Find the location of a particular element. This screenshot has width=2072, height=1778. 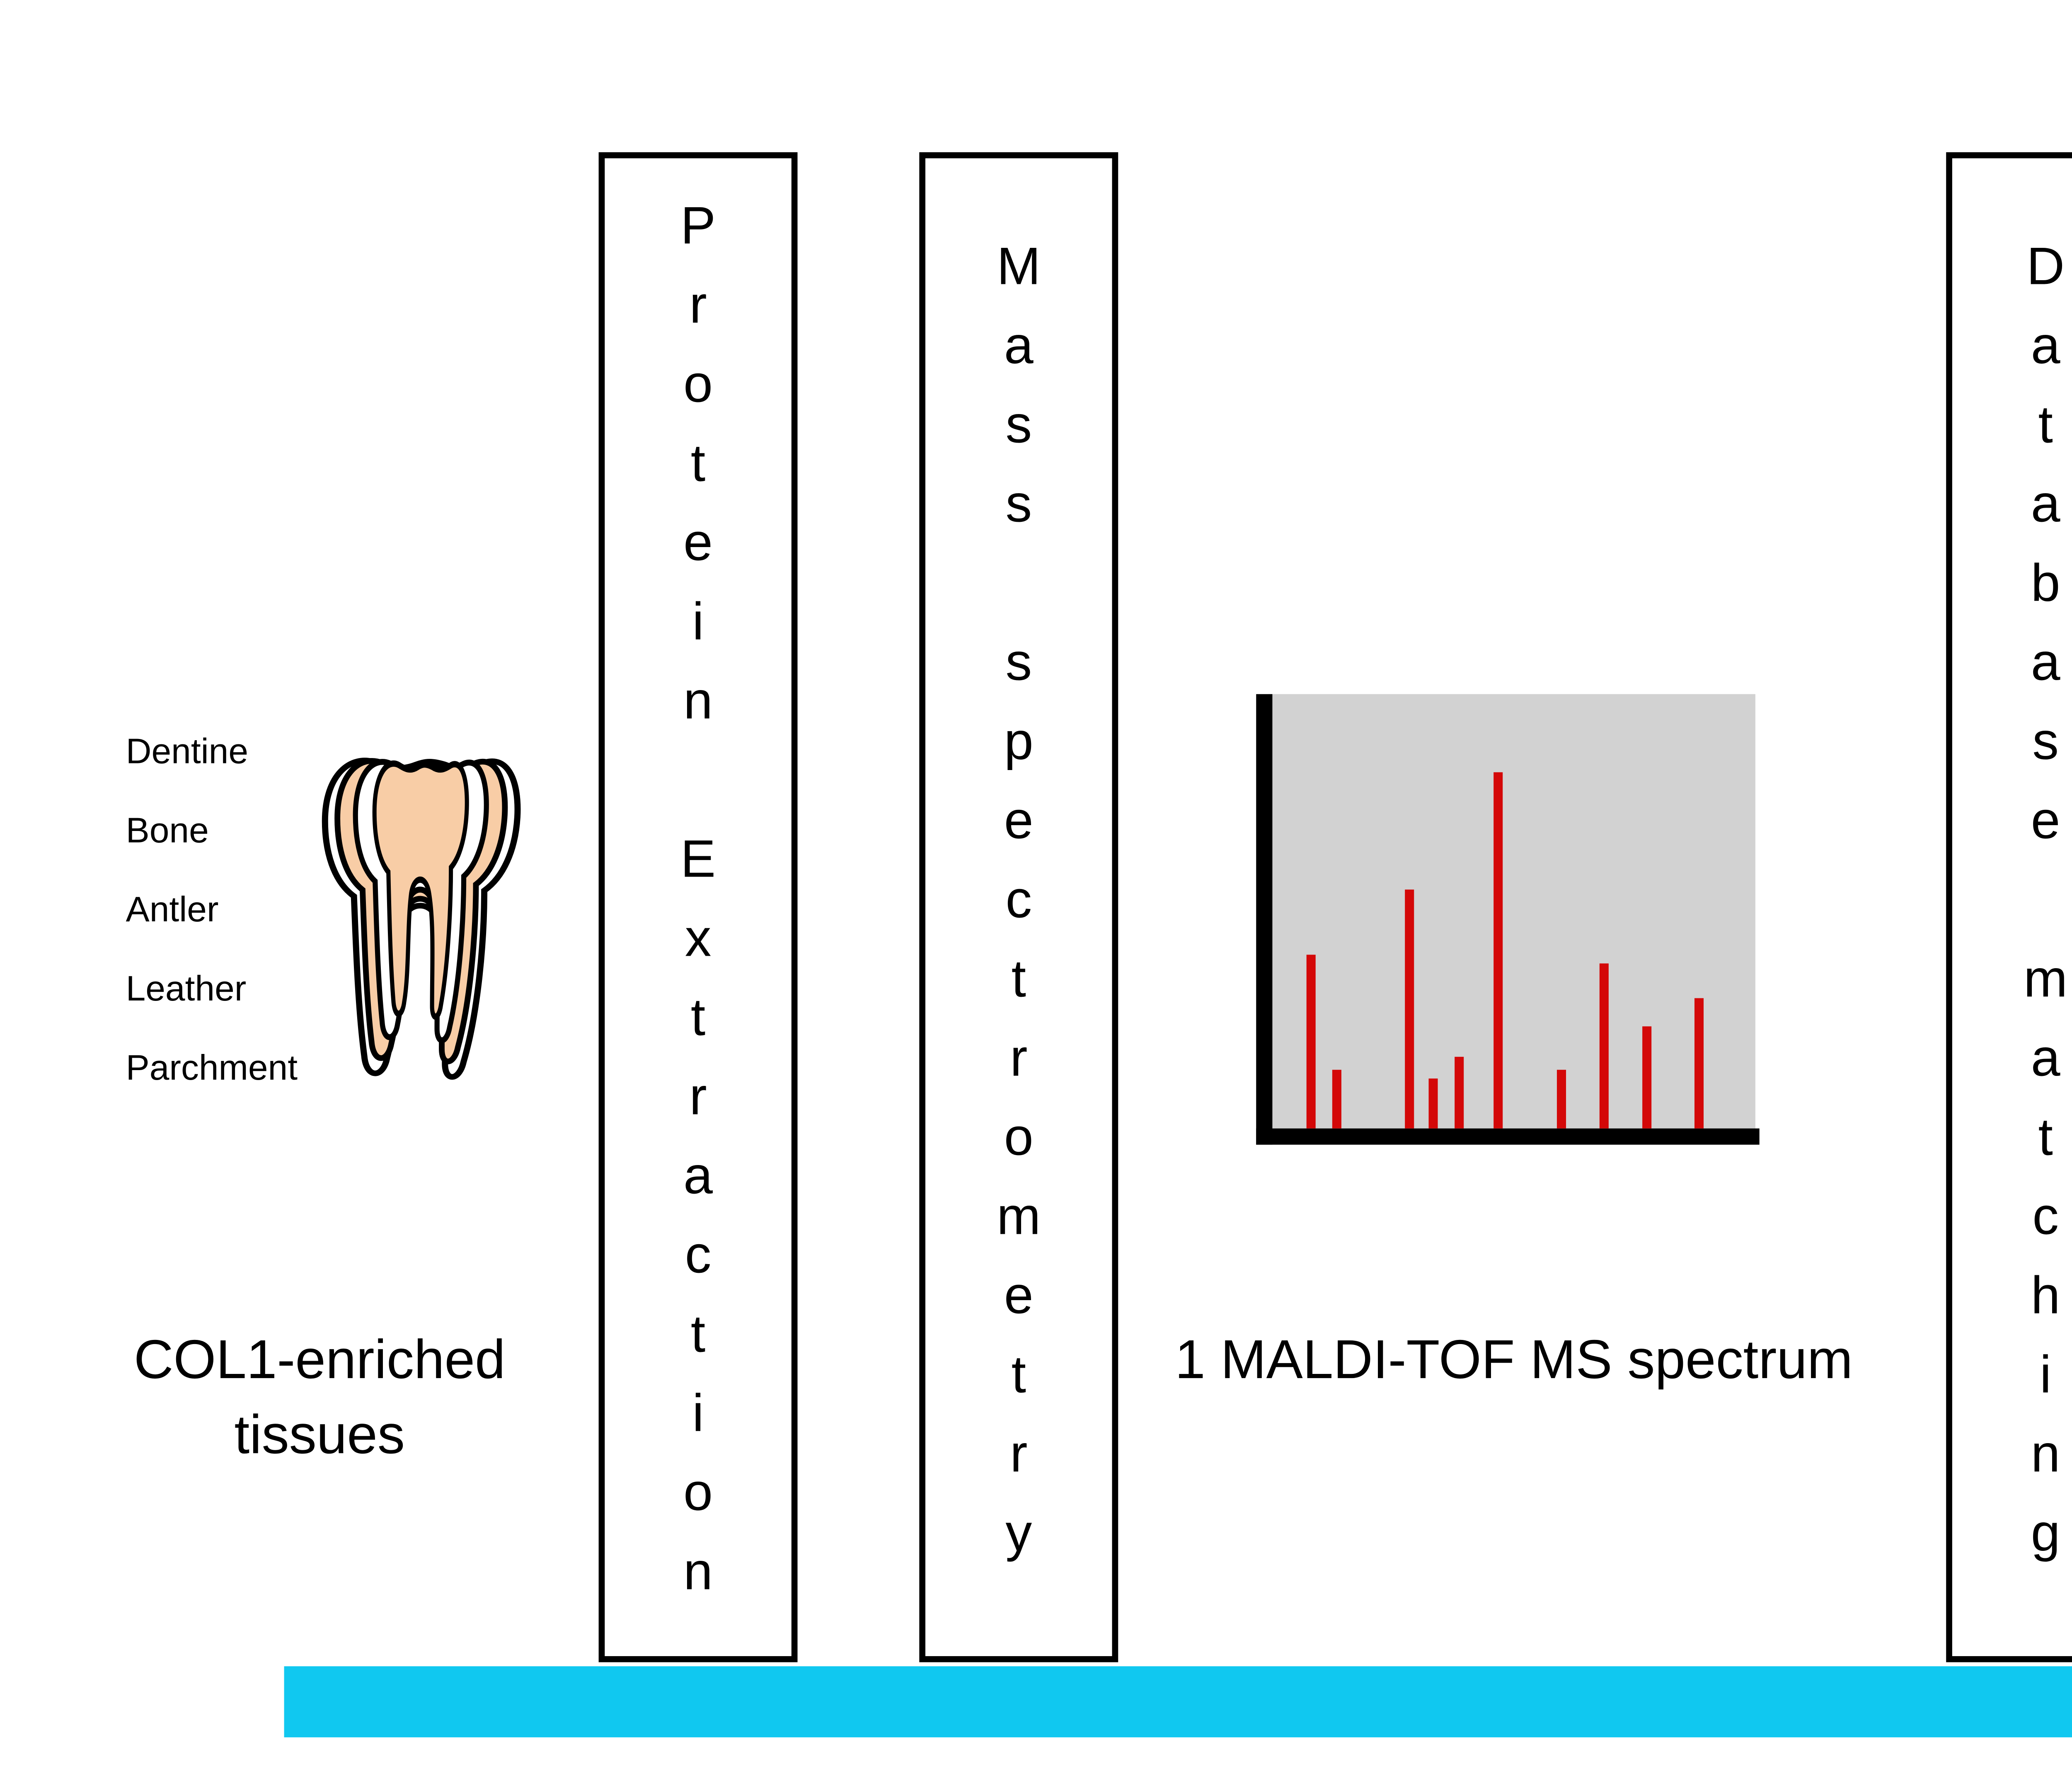

tissue-label-parchment: Parchment is located at coordinates (212, 1067).